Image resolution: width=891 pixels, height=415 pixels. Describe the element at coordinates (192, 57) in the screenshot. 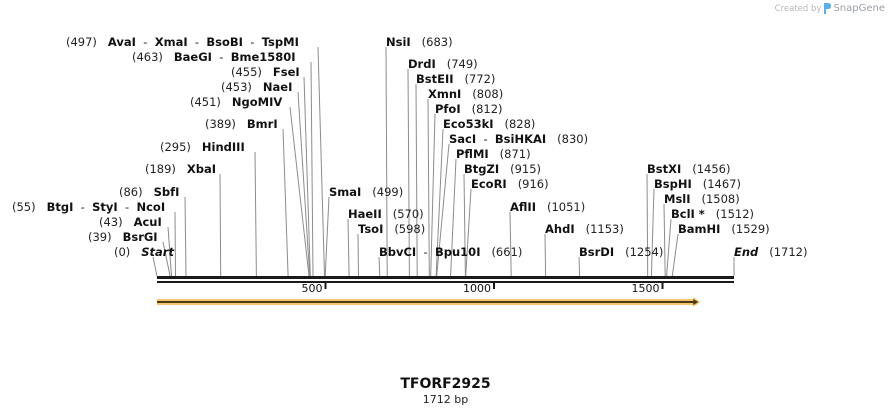

I see `enzyme-name: BaeGI` at that location.